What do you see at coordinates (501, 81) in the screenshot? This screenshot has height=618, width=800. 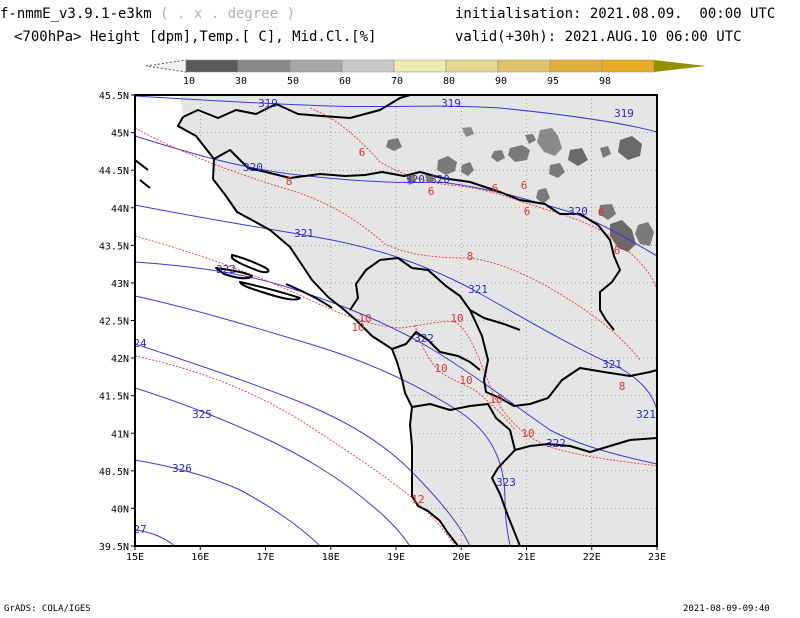 I see `colorbar-tick-label: 90` at bounding box center [501, 81].